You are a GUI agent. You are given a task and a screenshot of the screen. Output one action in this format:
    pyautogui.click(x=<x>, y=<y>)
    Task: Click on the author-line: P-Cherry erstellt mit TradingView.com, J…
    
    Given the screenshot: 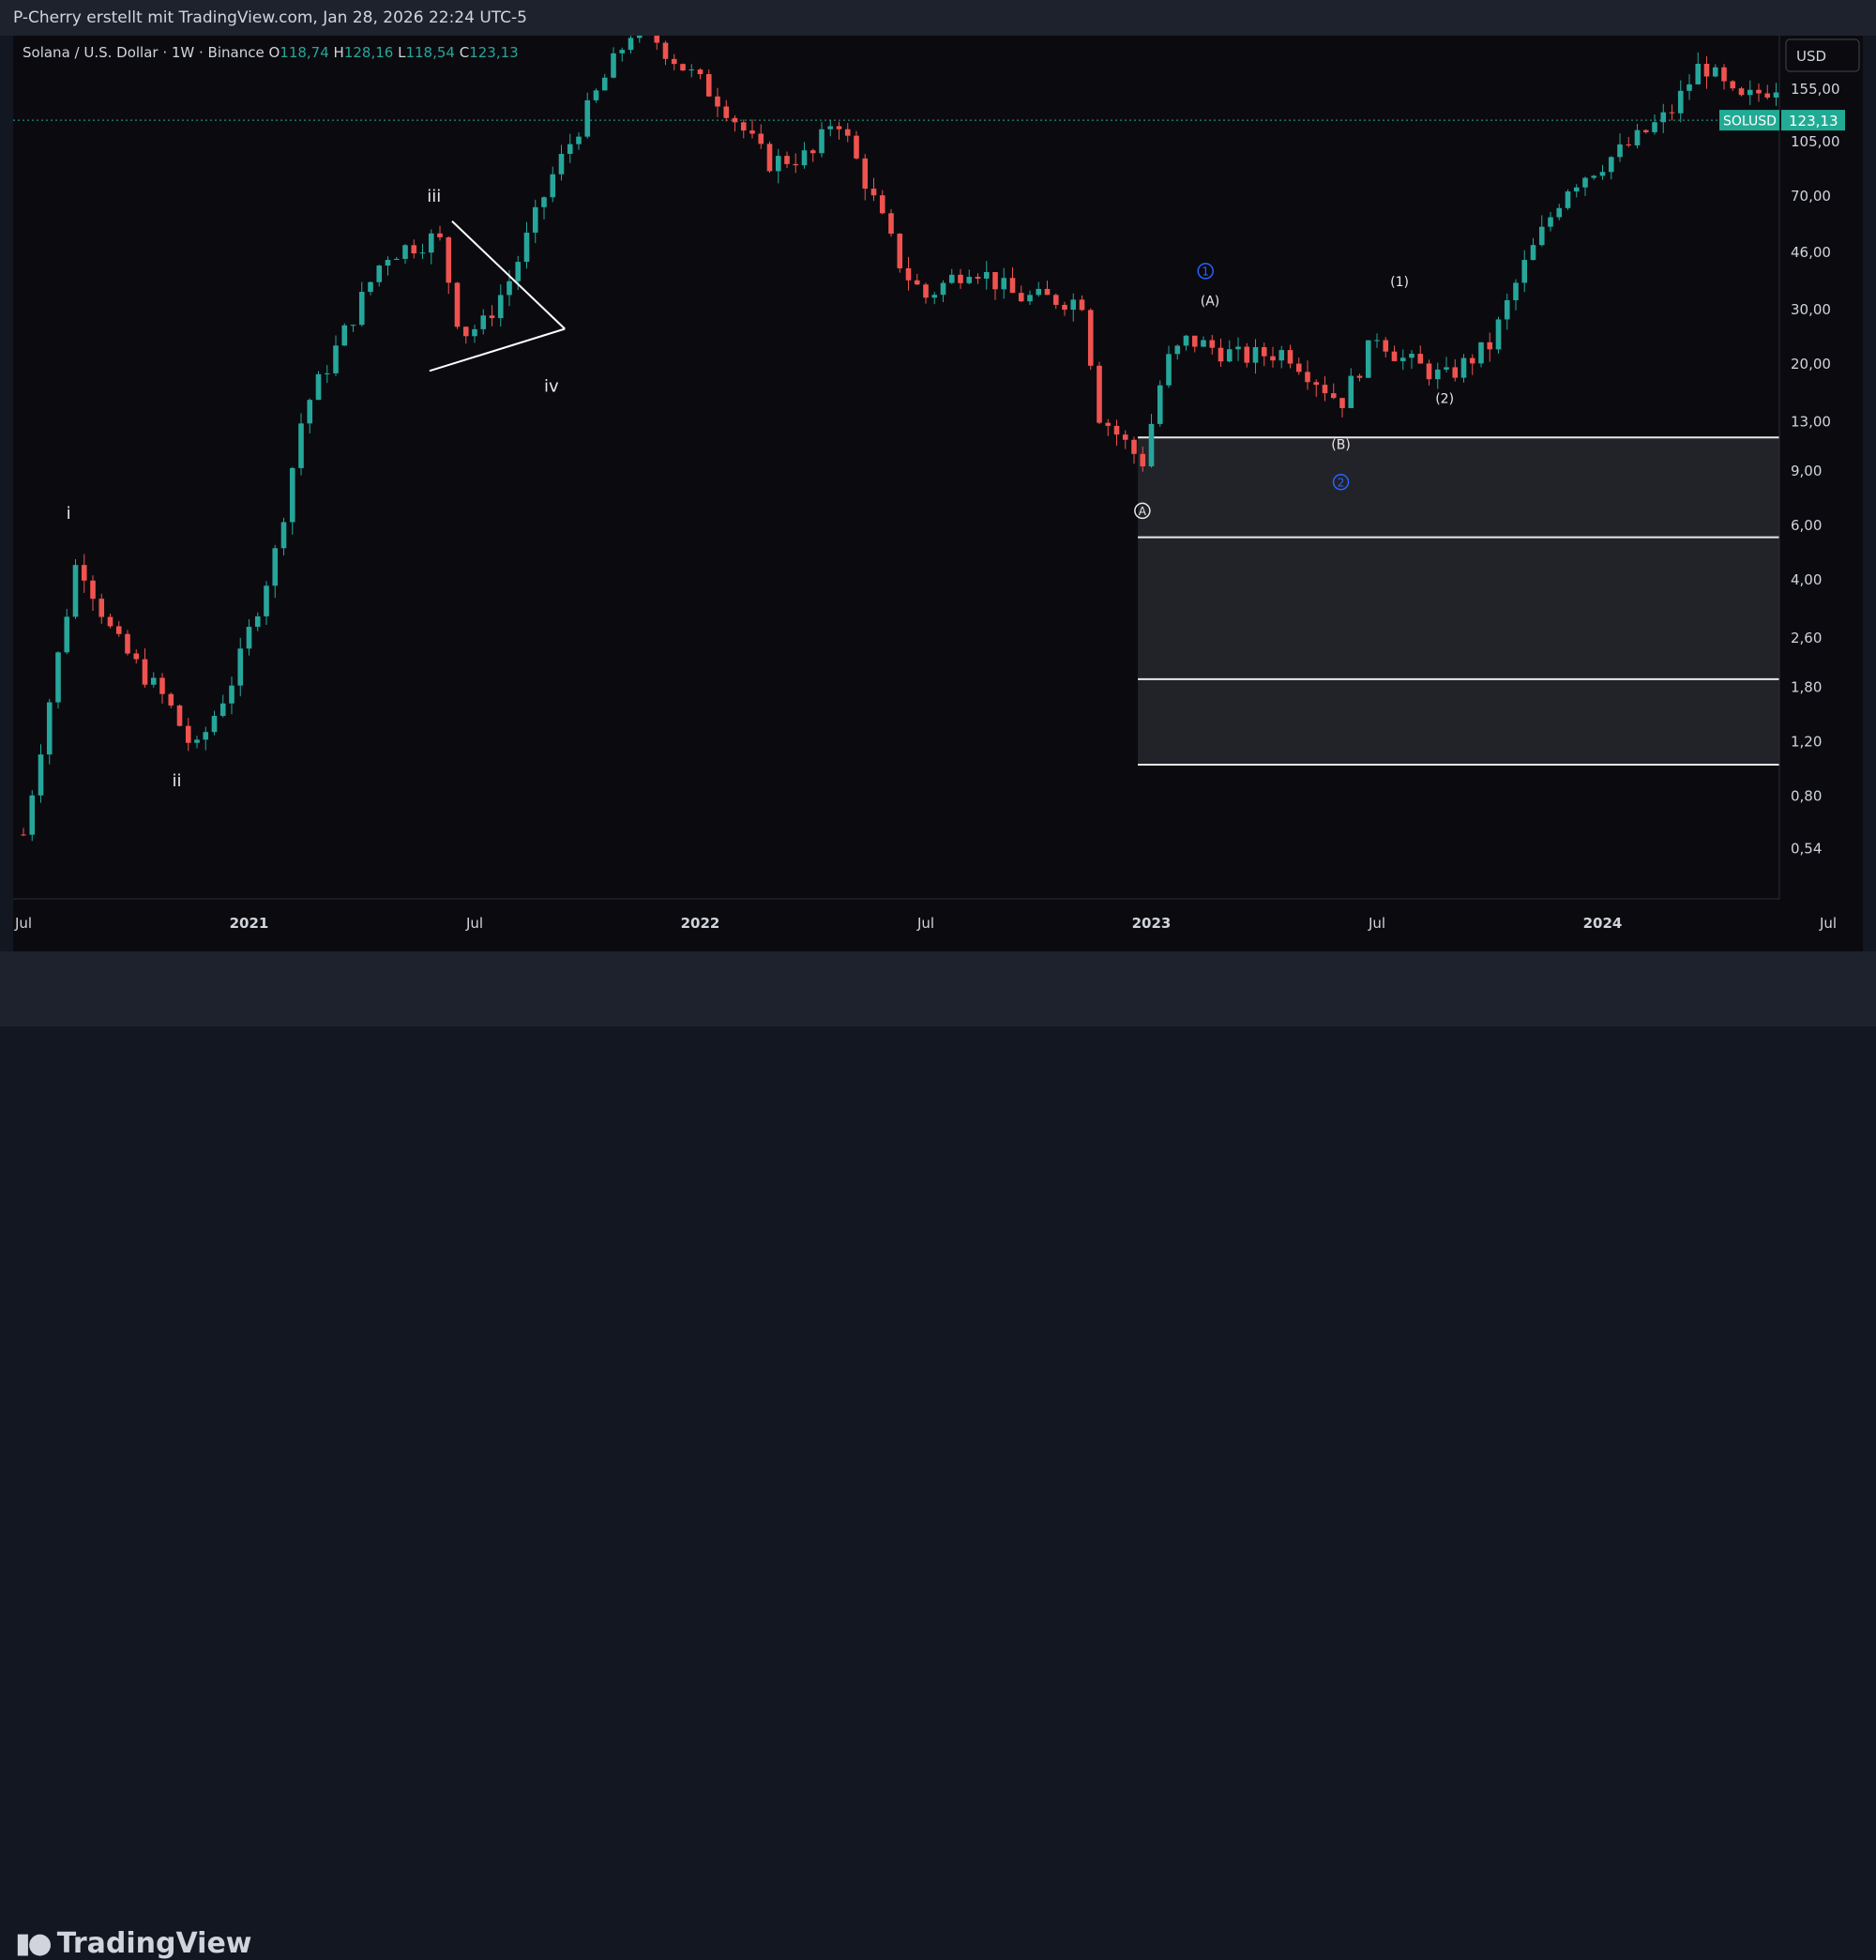 What is the action you would take?
    pyautogui.click(x=270, y=17)
    